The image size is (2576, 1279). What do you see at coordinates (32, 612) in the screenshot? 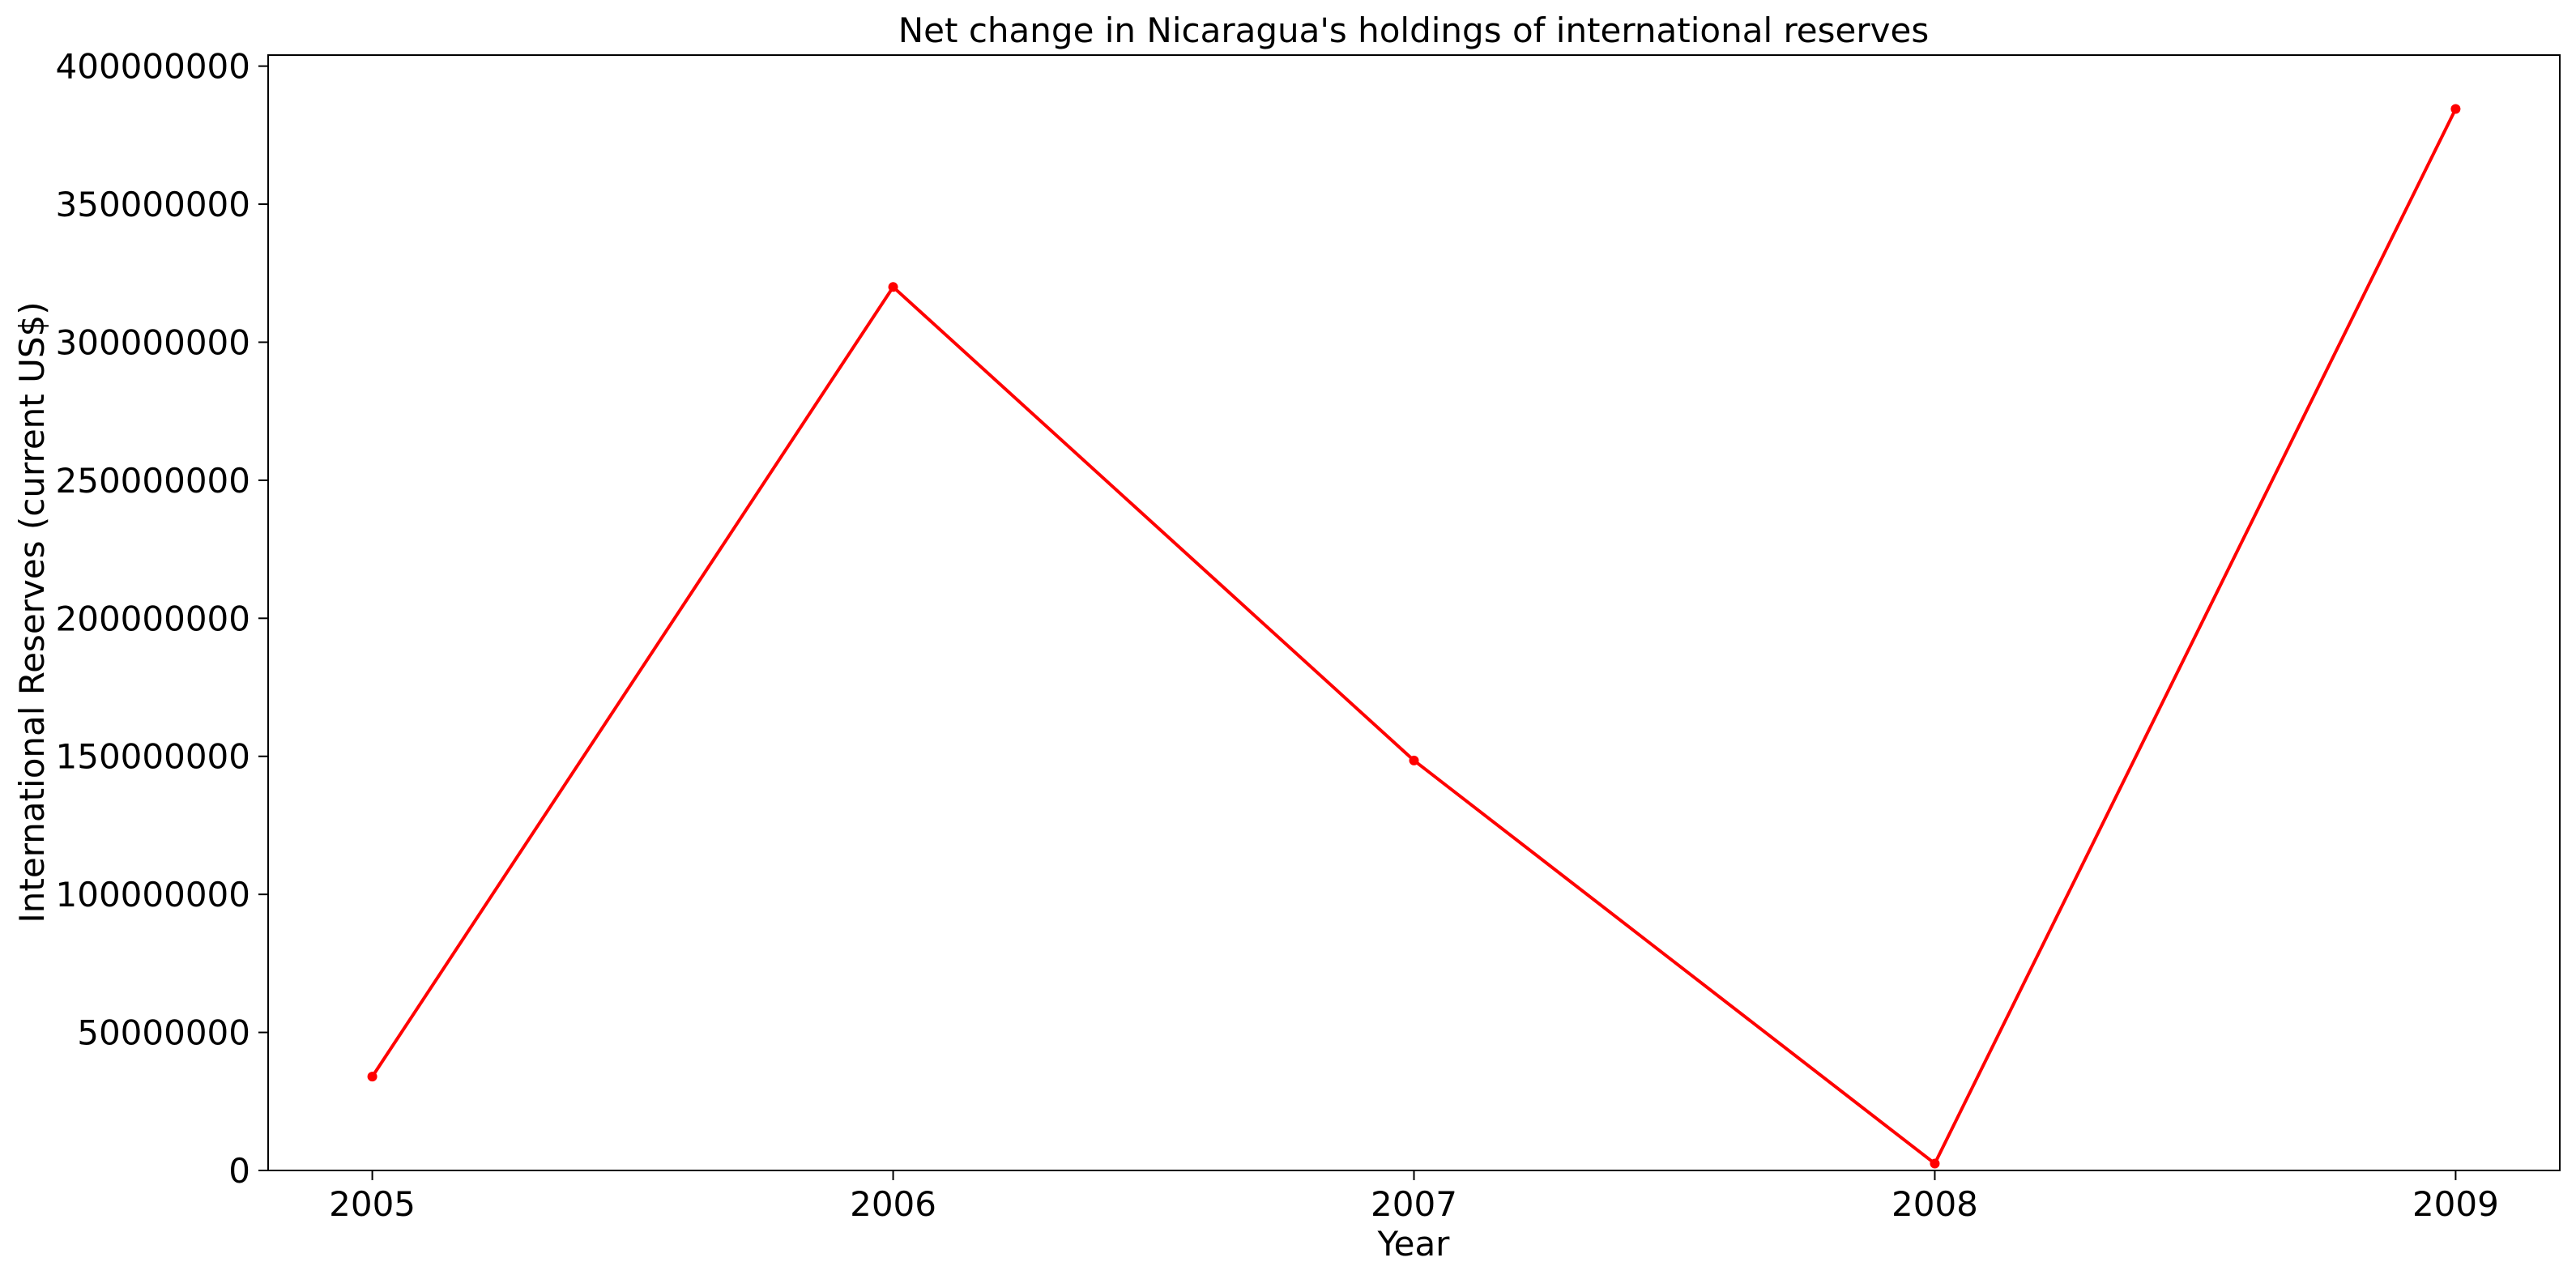
I see `y-axis-label: International Reserves (current US$)` at bounding box center [32, 612].